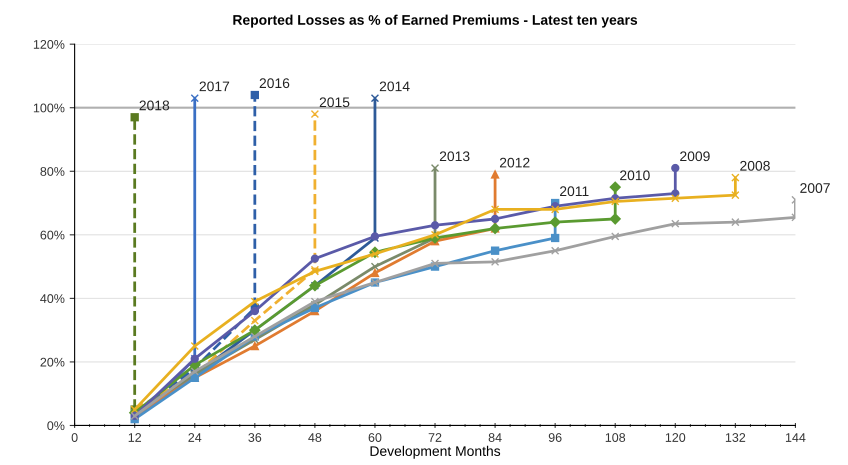  Describe the element at coordinates (52, 362) in the screenshot. I see `y-tick-label: 20%` at that location.